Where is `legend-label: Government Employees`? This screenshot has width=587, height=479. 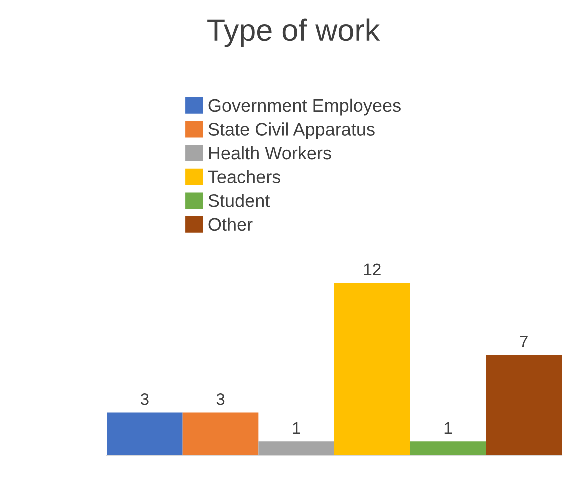 legend-label: Government Employees is located at coordinates (304, 107).